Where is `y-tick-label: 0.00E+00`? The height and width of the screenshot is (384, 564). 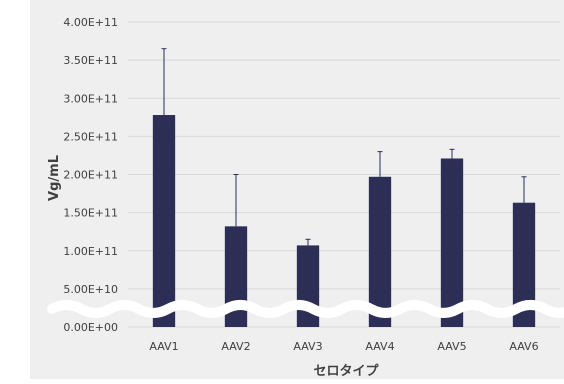
y-tick-label: 0.00E+00 is located at coordinates (90, 327).